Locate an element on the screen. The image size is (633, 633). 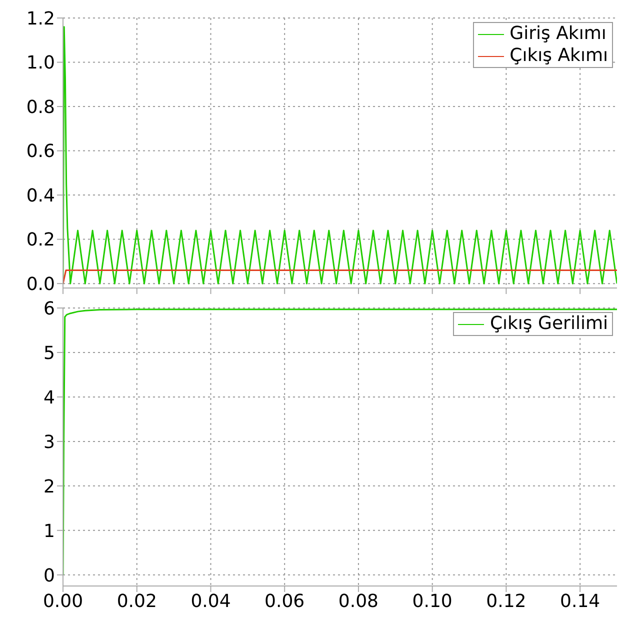
x-tick-label: 0.12 is located at coordinates (506, 601).